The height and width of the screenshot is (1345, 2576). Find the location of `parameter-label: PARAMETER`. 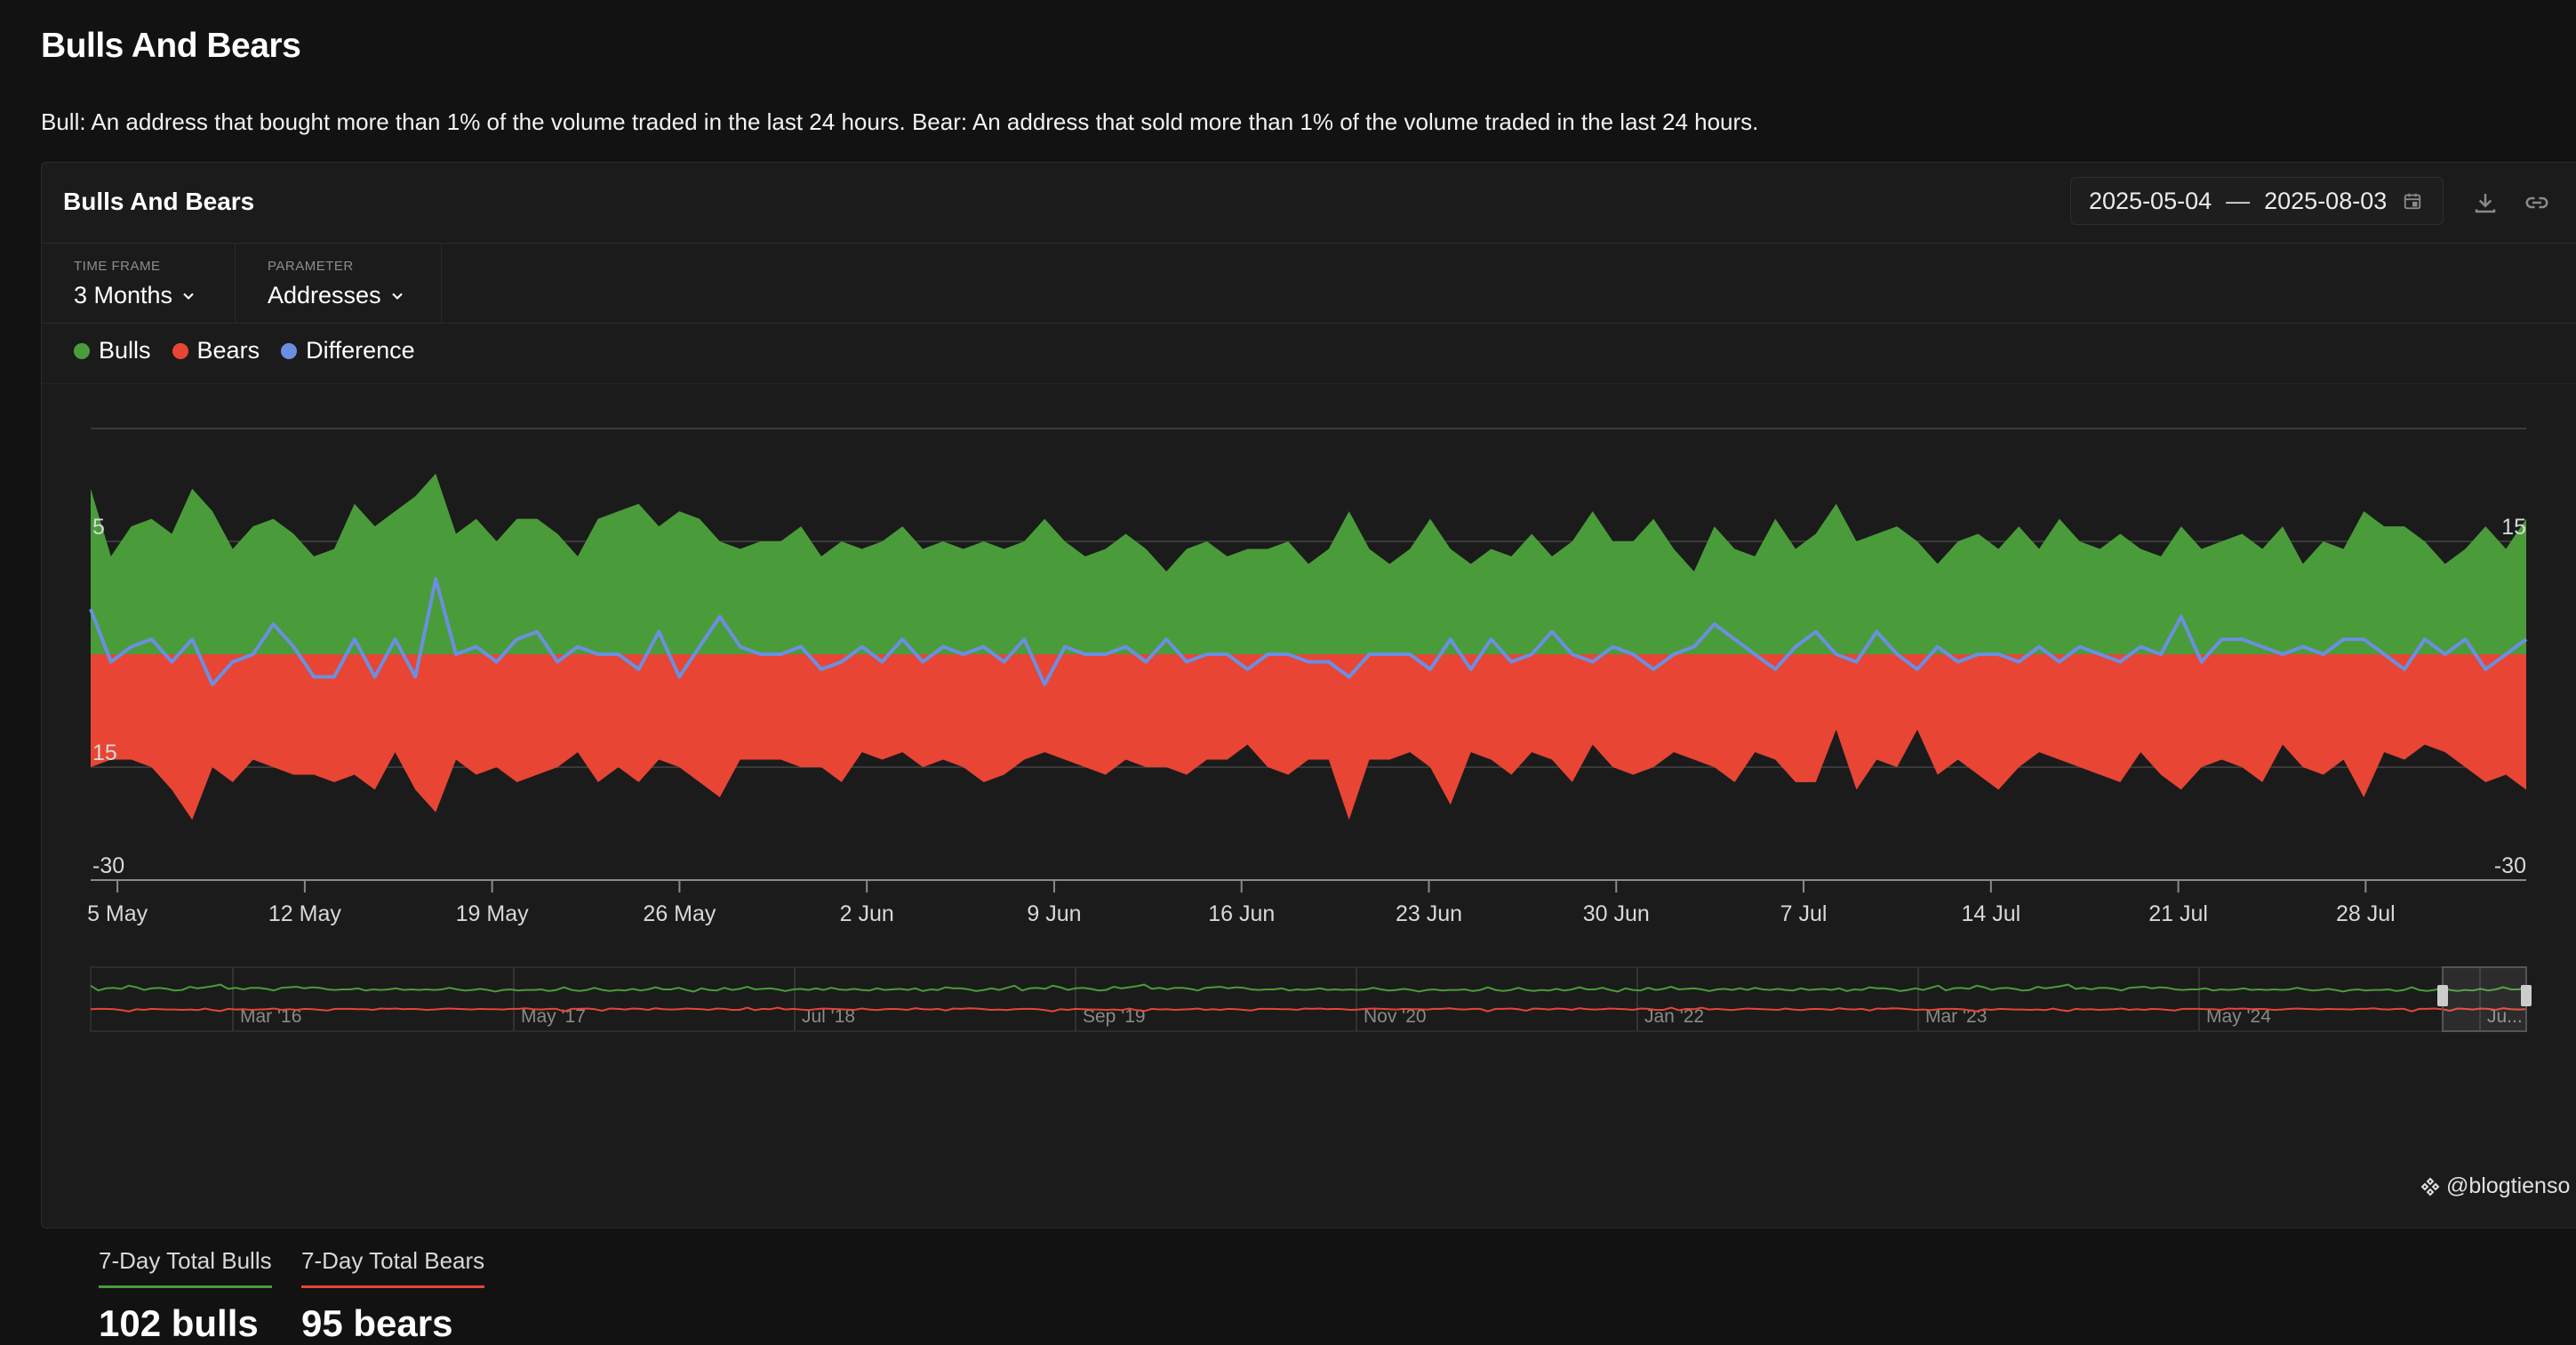

parameter-label: PARAMETER is located at coordinates (311, 266).